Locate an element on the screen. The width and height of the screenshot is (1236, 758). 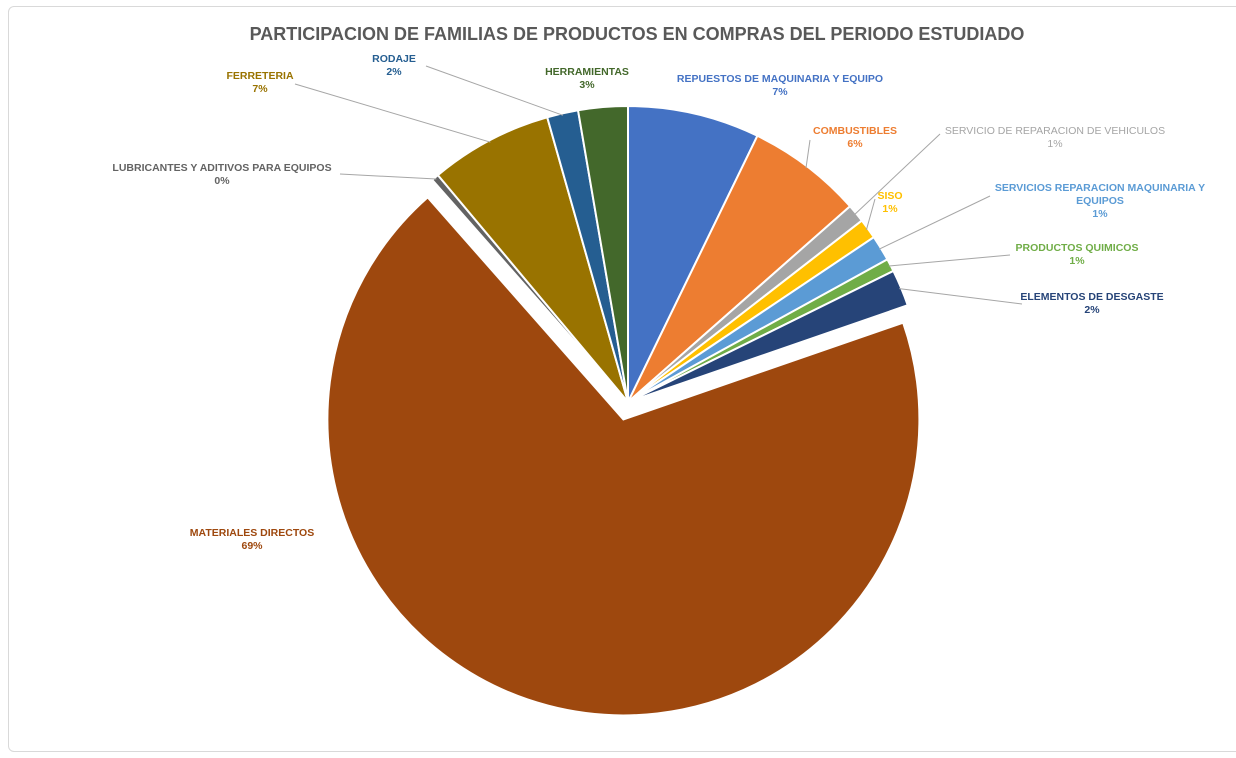
slice-category-label-1: REPUESTOS DE MAQUINARIA Y EQUIPO is located at coordinates (780, 79).